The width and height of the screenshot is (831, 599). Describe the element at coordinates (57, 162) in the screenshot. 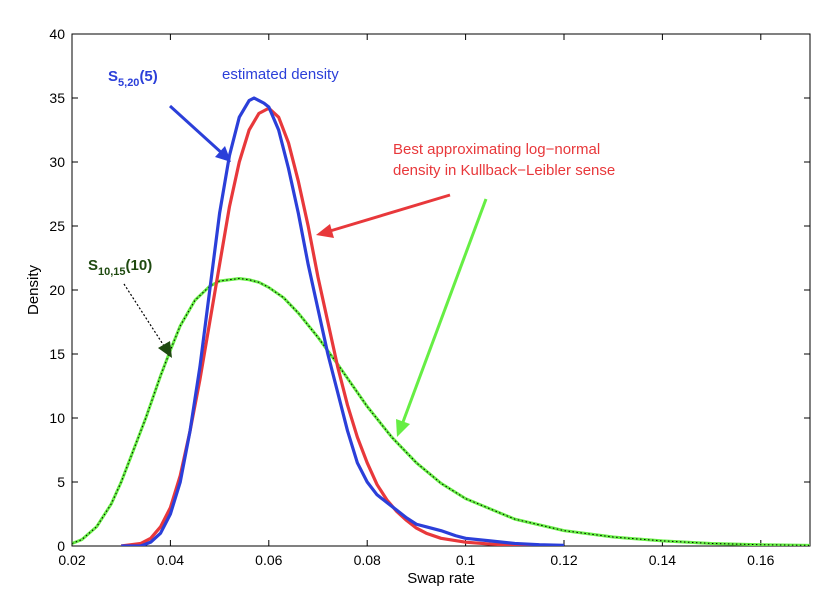

I see `y-tick-label: 30` at that location.